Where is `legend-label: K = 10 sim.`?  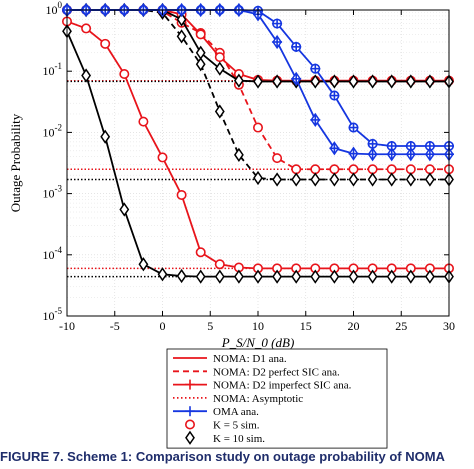
legend-label: K = 10 sim. is located at coordinates (239, 439).